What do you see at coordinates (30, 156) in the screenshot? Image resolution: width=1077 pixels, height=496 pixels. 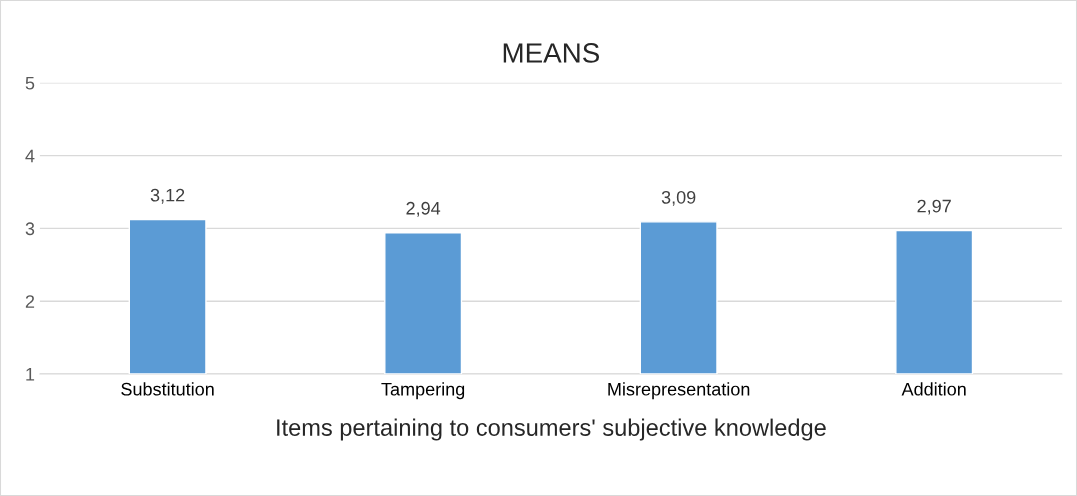 I see `y-tick-label: 4` at bounding box center [30, 156].